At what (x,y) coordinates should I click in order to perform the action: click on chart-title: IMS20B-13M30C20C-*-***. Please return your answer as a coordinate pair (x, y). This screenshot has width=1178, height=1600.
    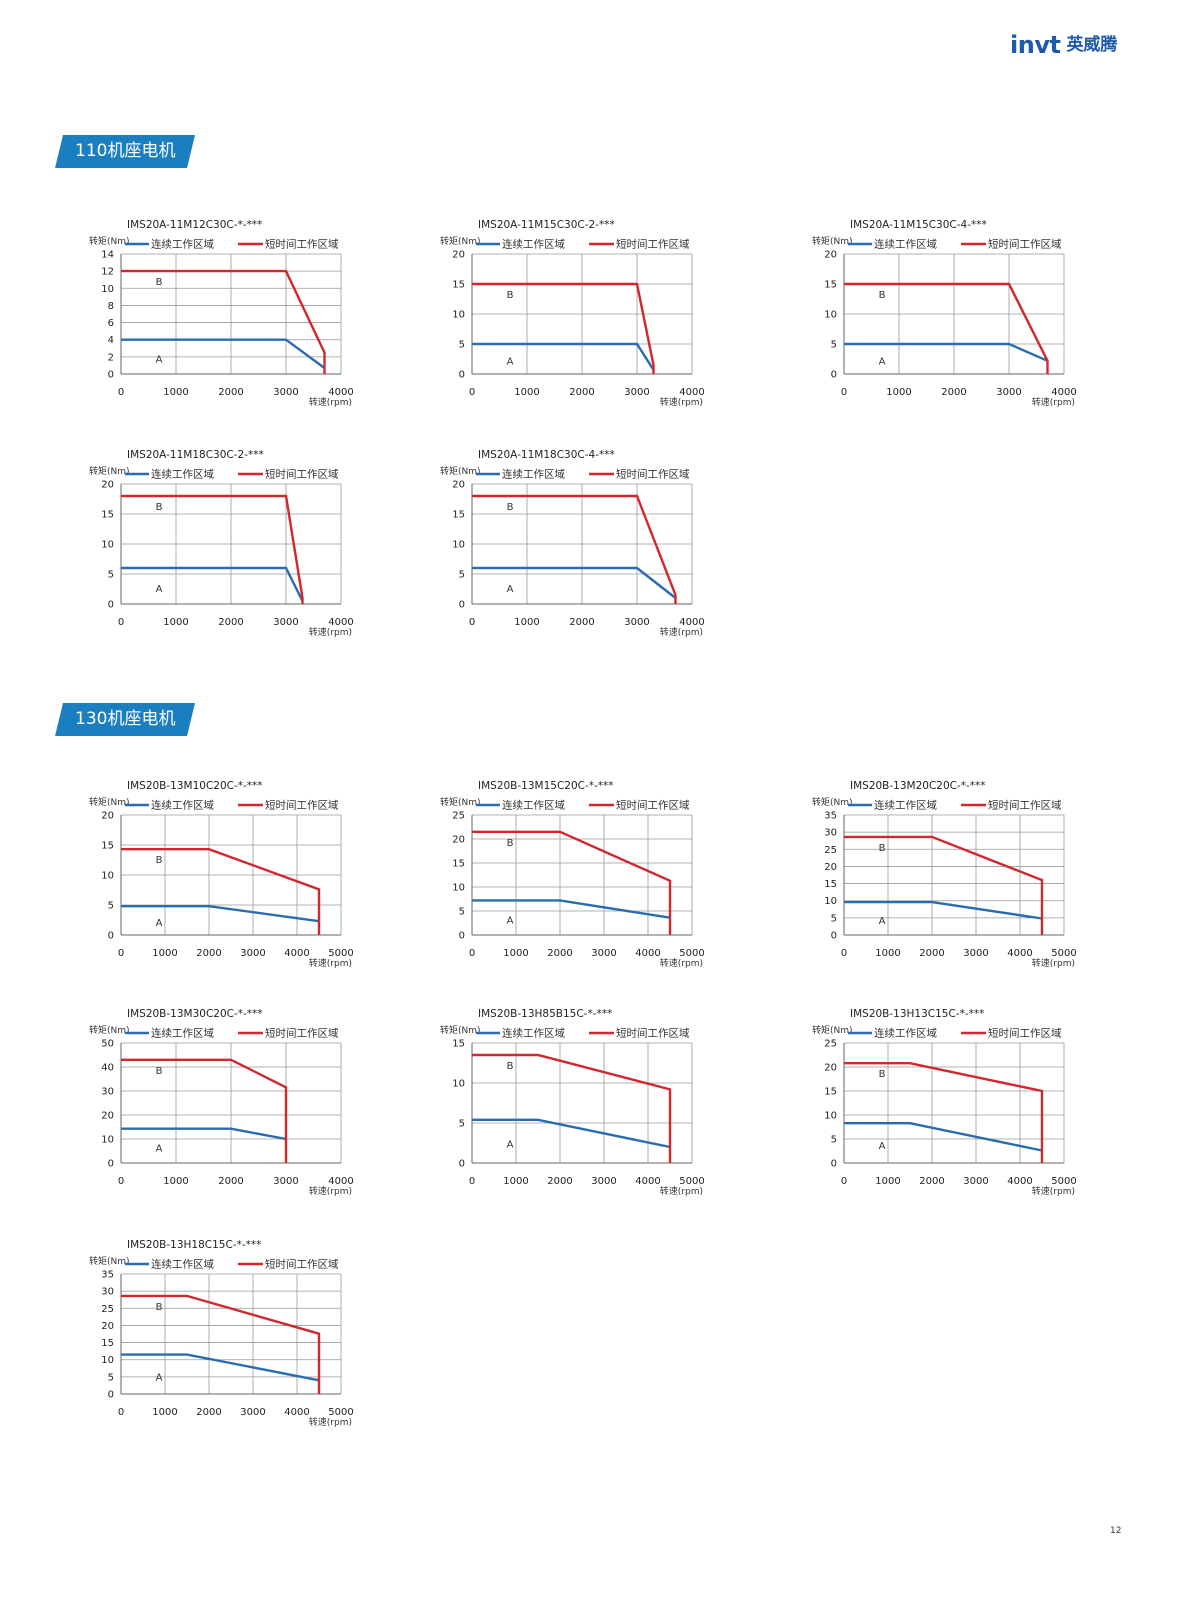
    Looking at the image, I should click on (195, 1014).